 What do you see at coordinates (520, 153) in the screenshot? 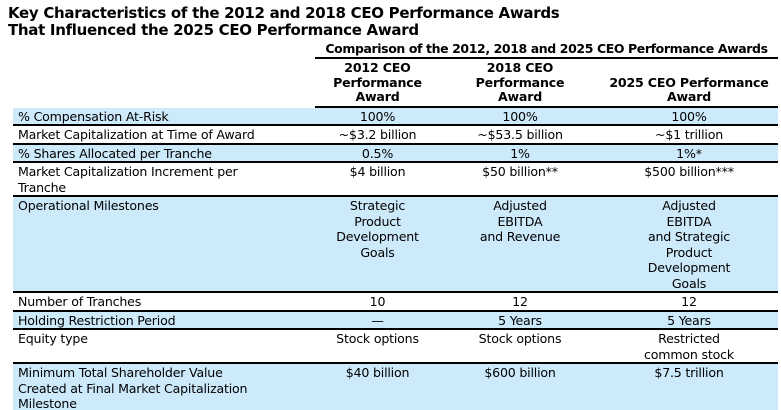
I see `row-value-2018: 1%` at bounding box center [520, 153].